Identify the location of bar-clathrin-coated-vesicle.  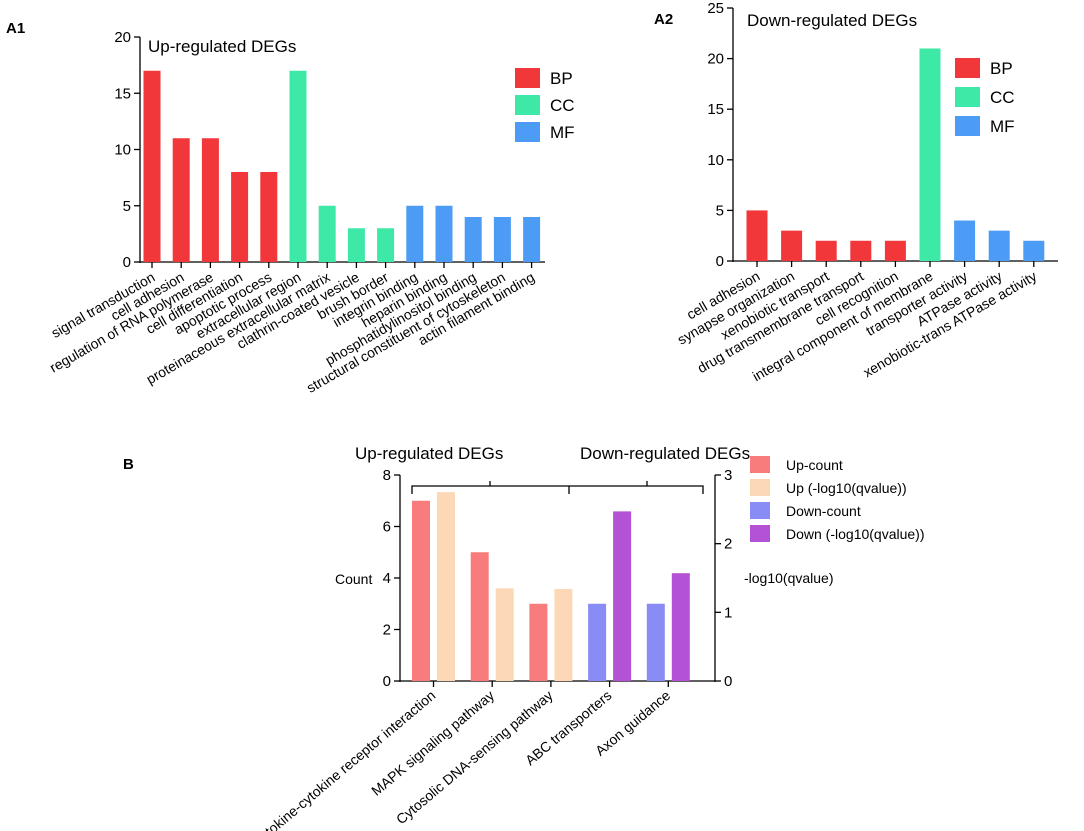
(356, 245).